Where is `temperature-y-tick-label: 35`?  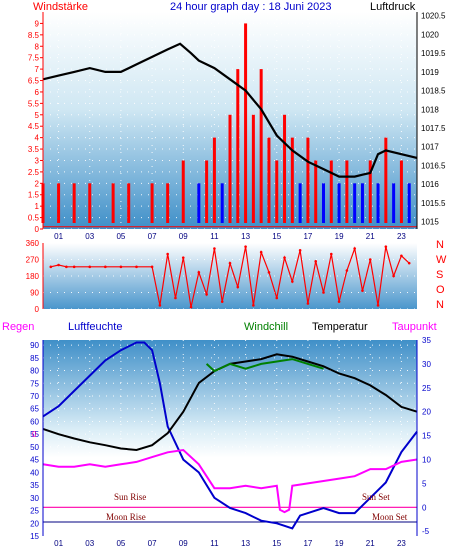 temperature-y-tick-label: 35 is located at coordinates (426, 340).